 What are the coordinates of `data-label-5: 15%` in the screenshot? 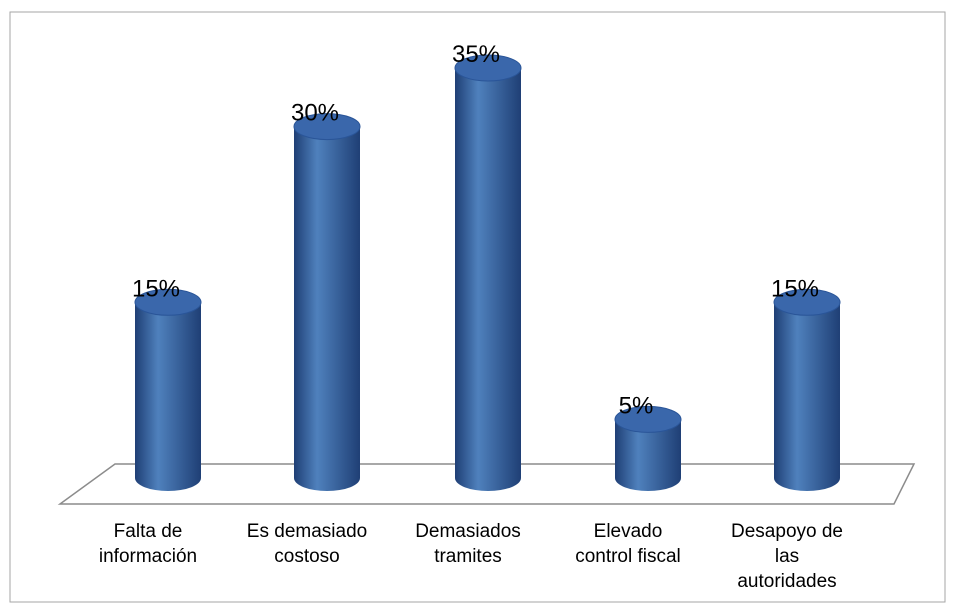 It's located at (795, 288).